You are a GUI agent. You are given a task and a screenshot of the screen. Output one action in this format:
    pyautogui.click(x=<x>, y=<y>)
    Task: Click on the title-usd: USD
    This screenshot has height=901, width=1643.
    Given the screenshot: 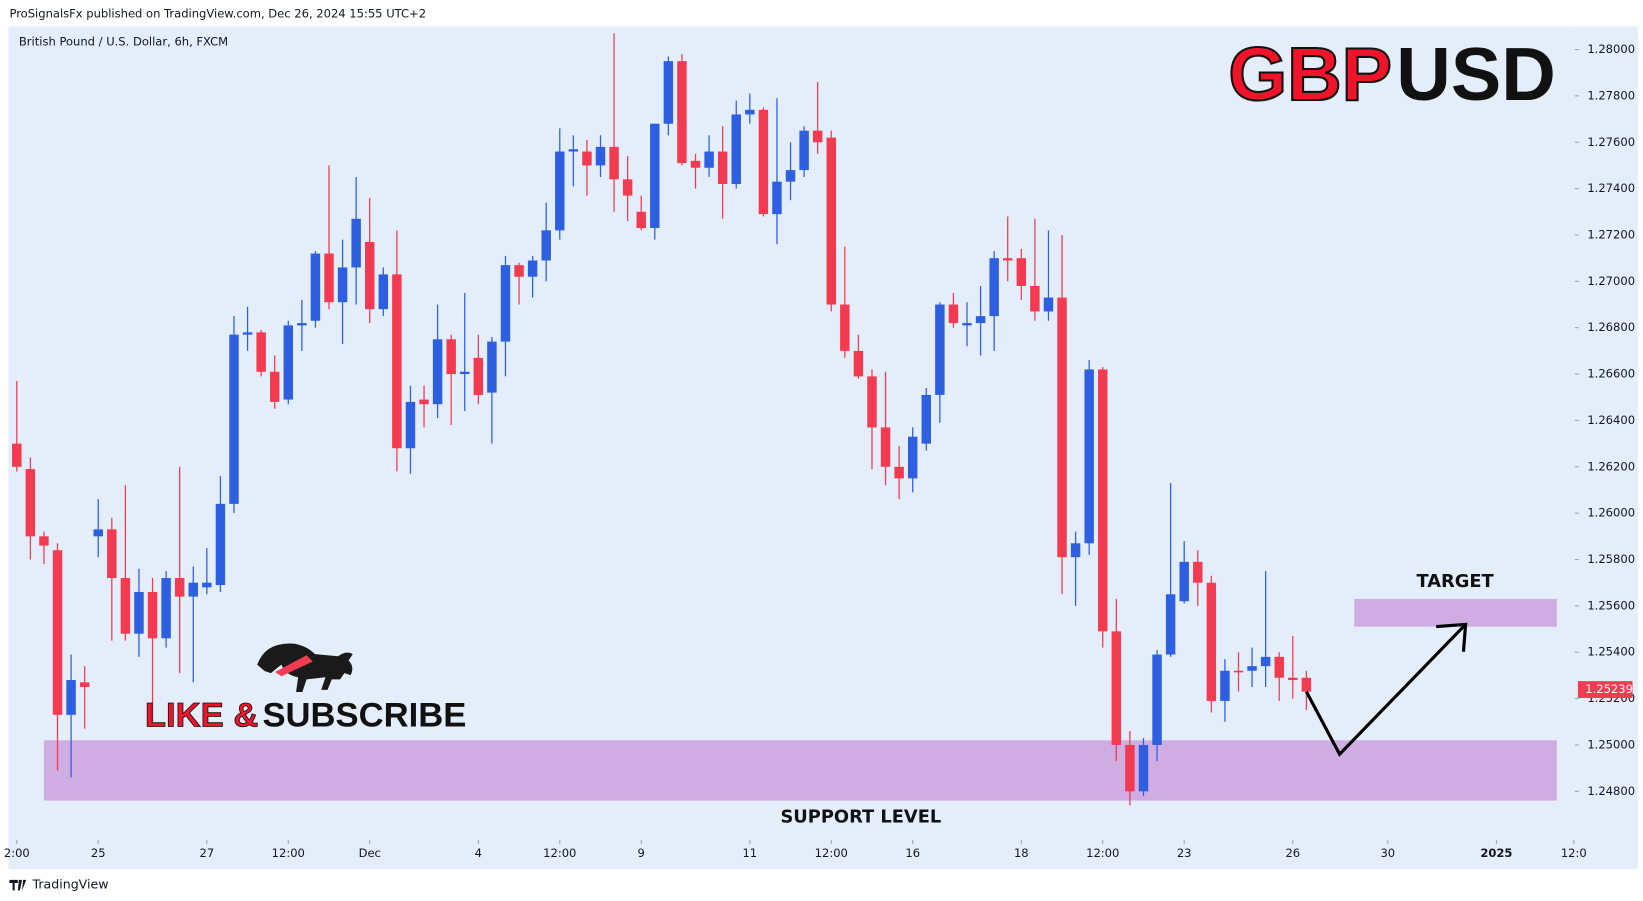 What is the action you would take?
    pyautogui.click(x=1476, y=75)
    